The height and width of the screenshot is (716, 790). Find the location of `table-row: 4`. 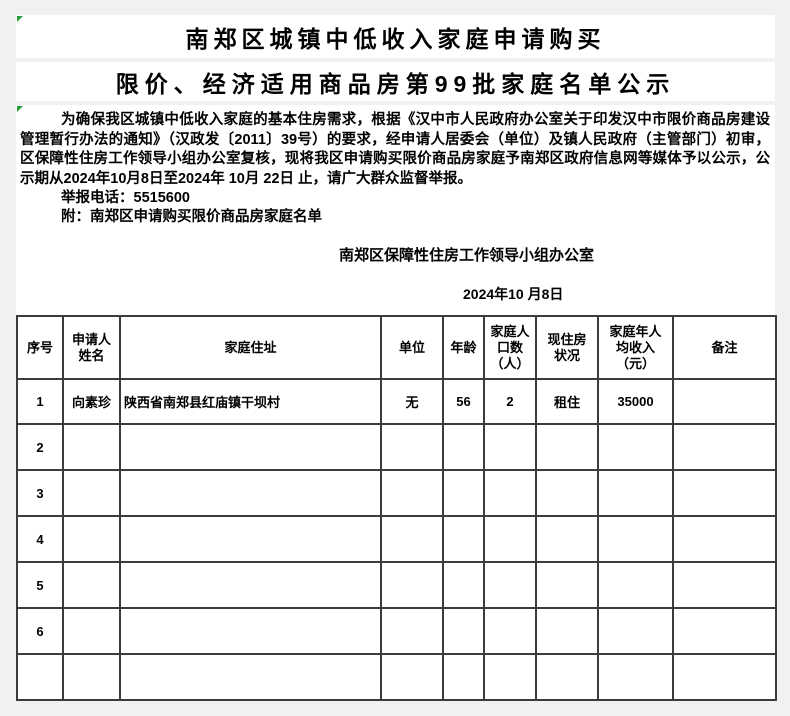

table-row: 4 is located at coordinates (396, 539).